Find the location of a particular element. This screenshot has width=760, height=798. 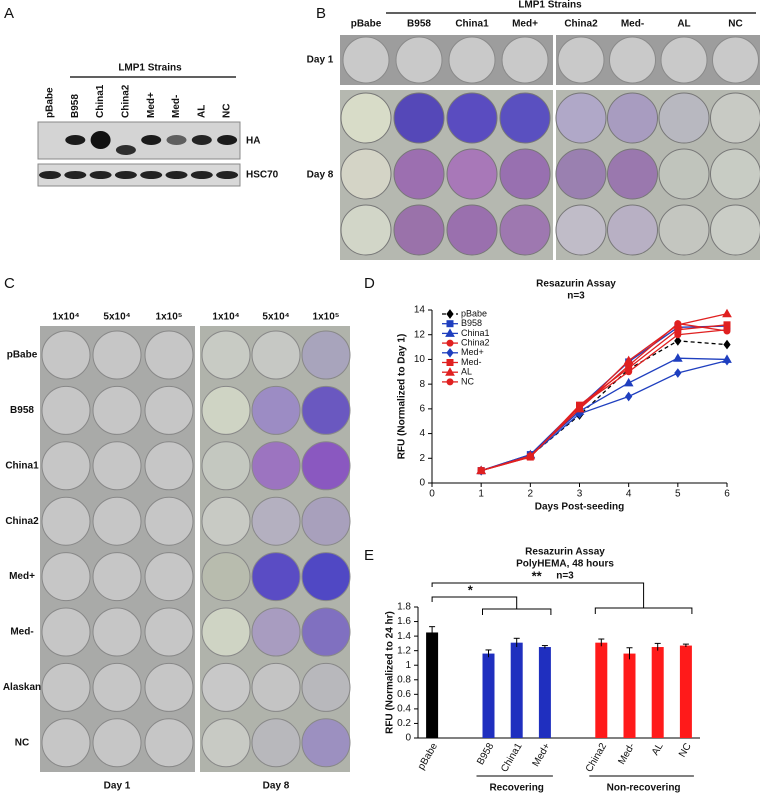

y-tick-label: 8 is located at coordinates (422, 384).